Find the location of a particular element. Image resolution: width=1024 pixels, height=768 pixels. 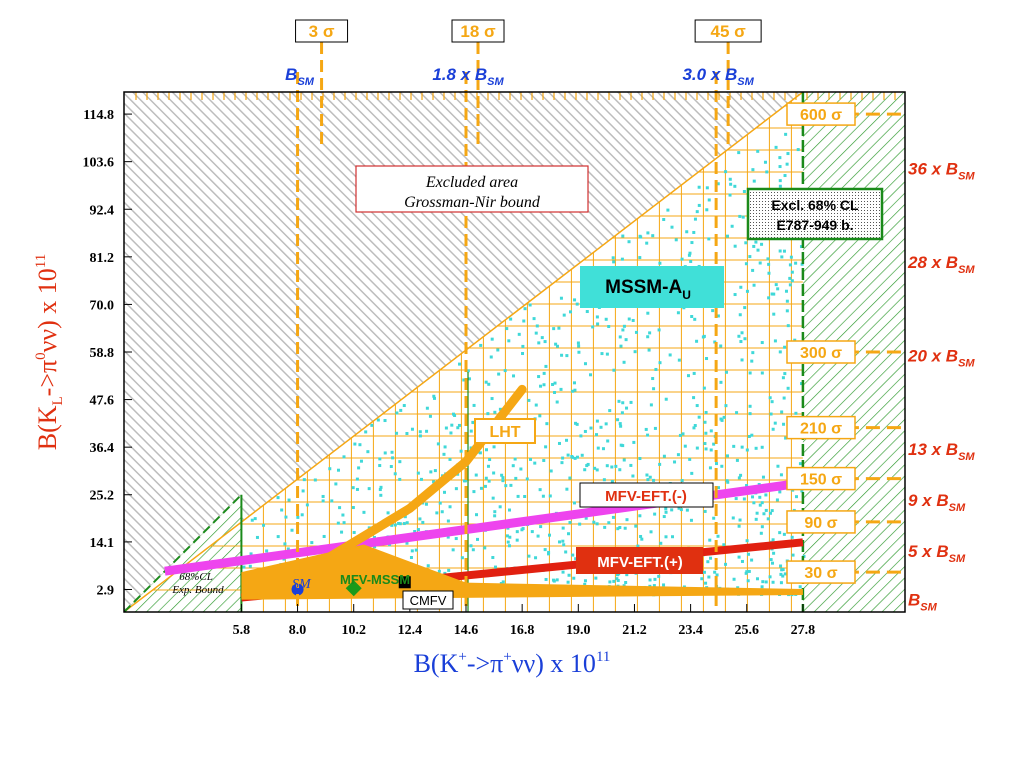

x-tick-label: 25.6 is located at coordinates (747, 630).